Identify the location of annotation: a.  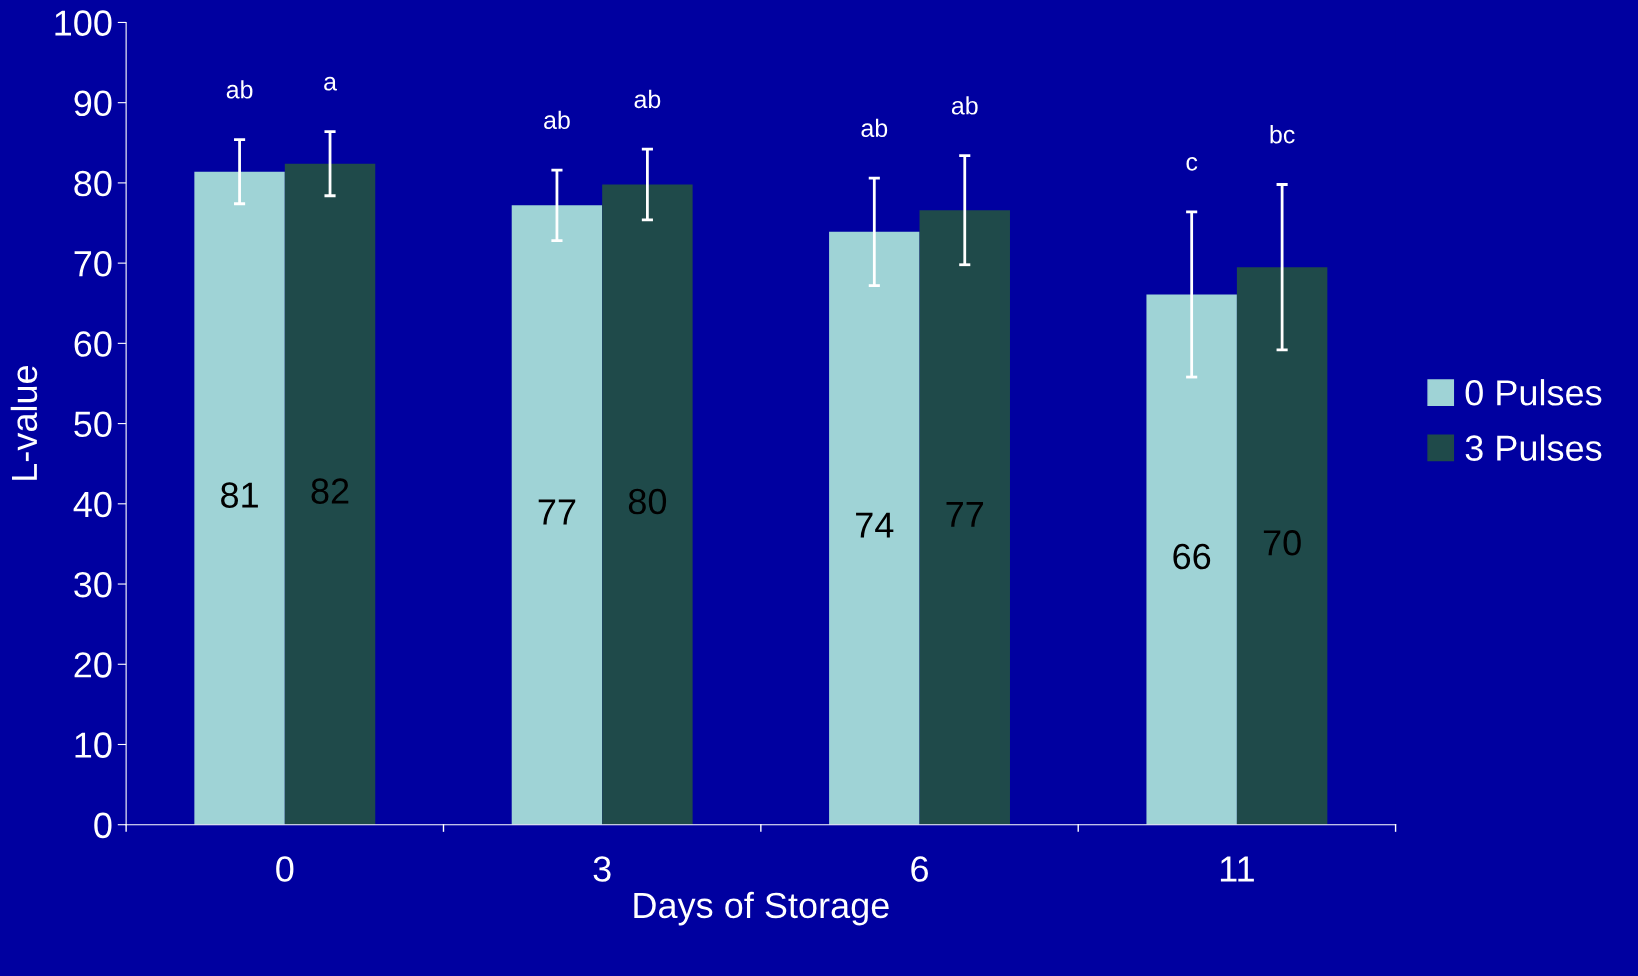
(330, 83).